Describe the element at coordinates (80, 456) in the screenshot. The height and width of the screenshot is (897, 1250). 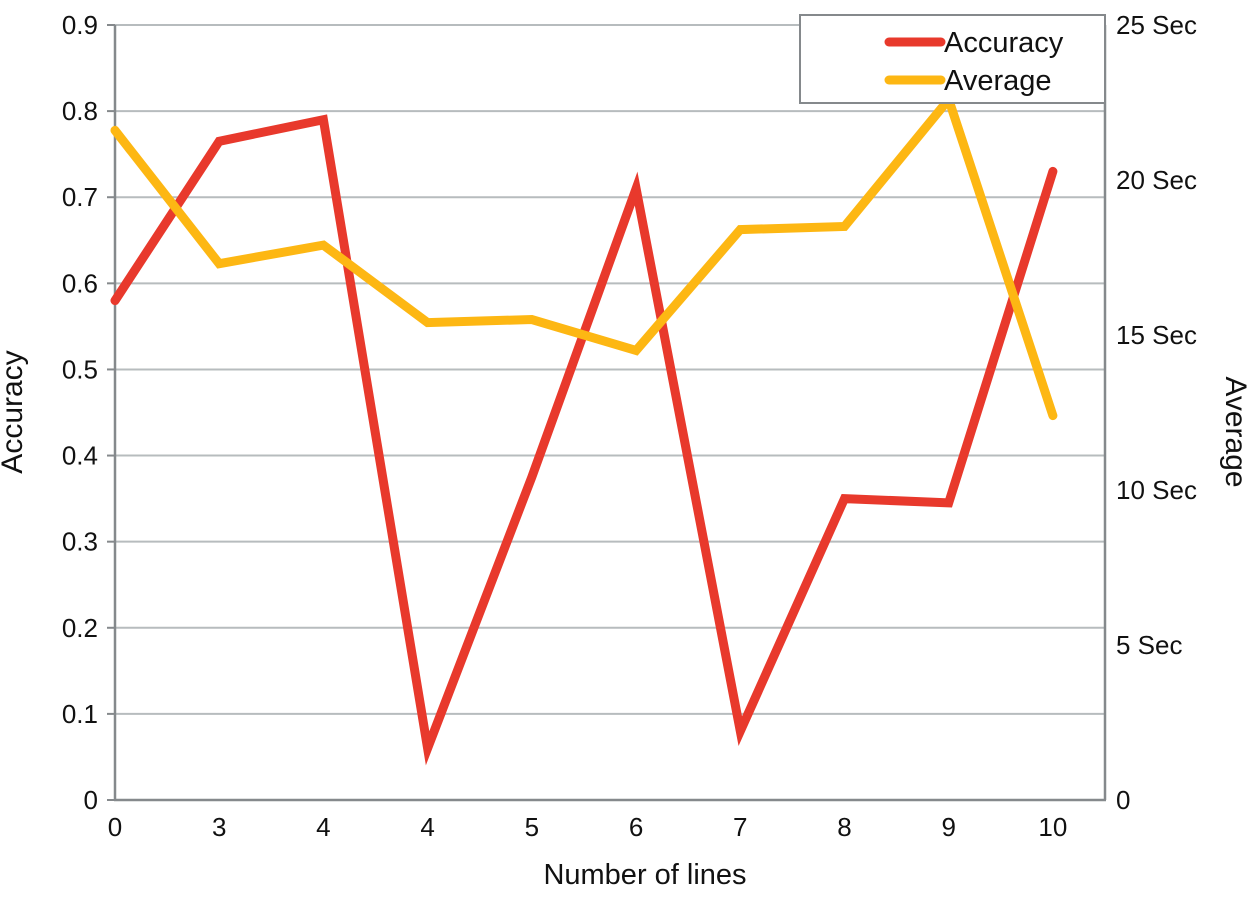
I see `left-axis-tick-label: 0.4` at that location.